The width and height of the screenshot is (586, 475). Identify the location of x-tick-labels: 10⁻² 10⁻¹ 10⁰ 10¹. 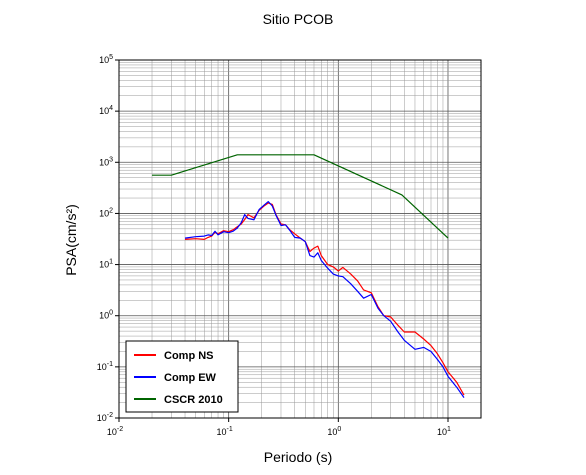
(279, 427).